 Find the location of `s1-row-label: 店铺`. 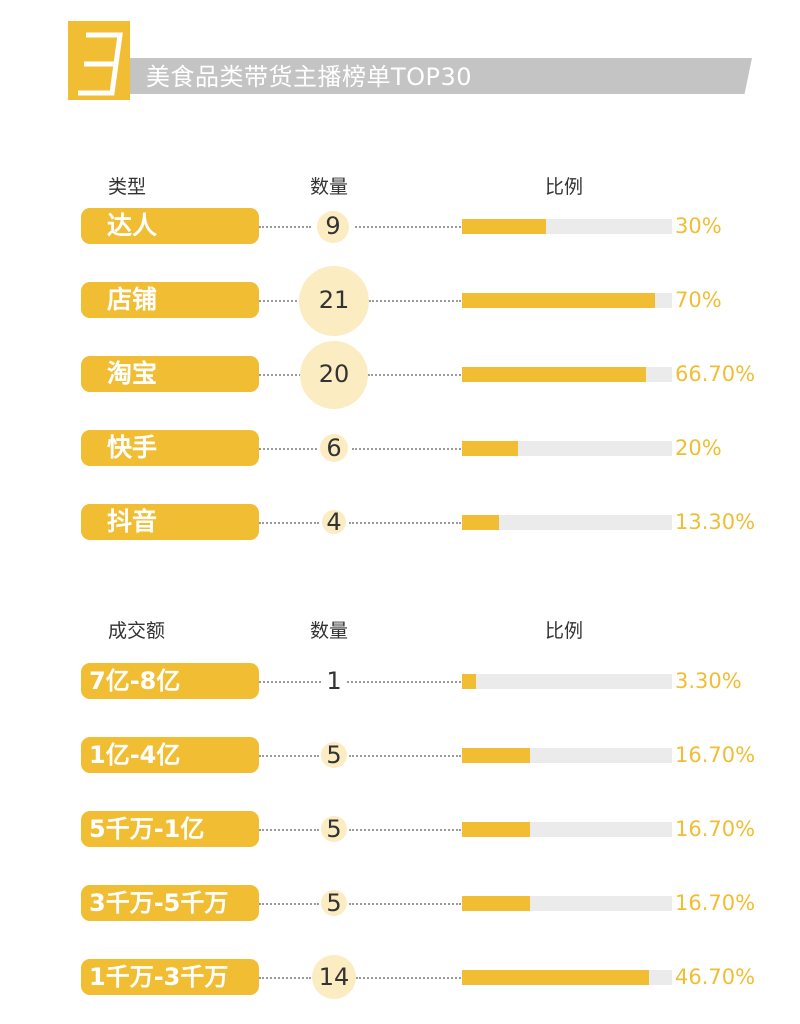

s1-row-label: 店铺 is located at coordinates (170, 300).